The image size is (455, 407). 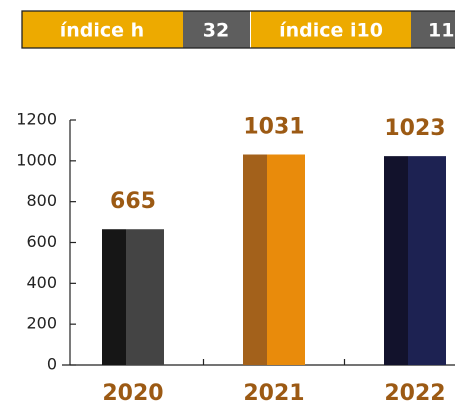 I want to click on value-label: 665, so click(x=133, y=201).